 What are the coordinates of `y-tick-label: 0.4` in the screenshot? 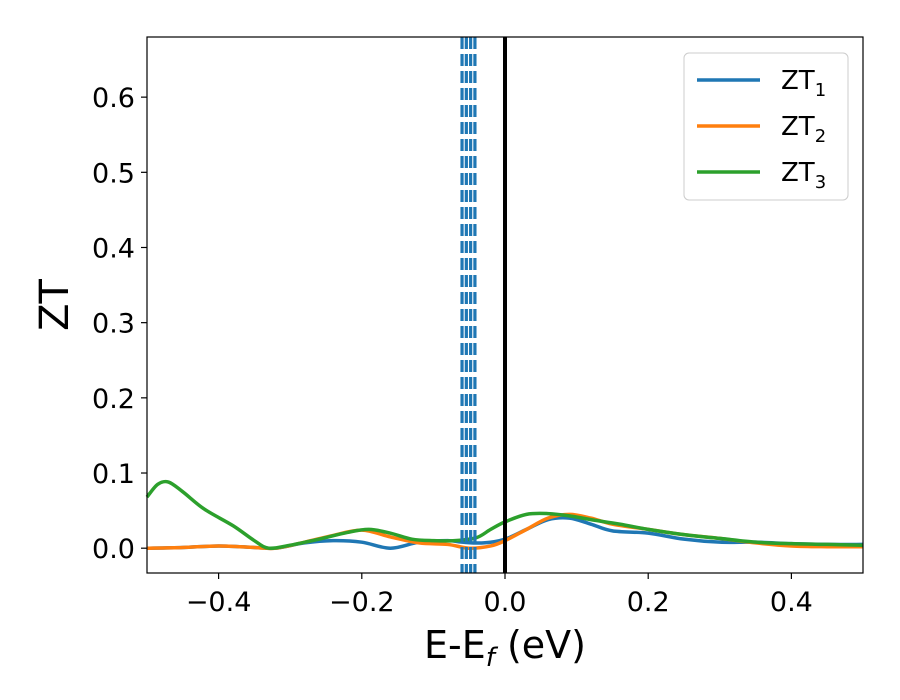 It's located at (113, 248).